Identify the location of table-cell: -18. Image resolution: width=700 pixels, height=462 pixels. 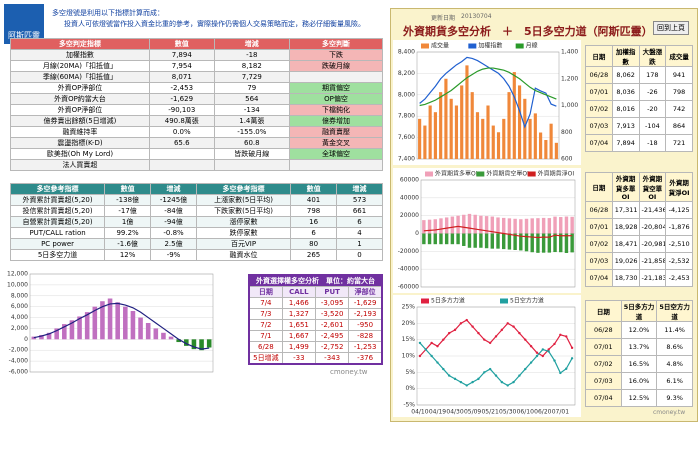
(652, 143).